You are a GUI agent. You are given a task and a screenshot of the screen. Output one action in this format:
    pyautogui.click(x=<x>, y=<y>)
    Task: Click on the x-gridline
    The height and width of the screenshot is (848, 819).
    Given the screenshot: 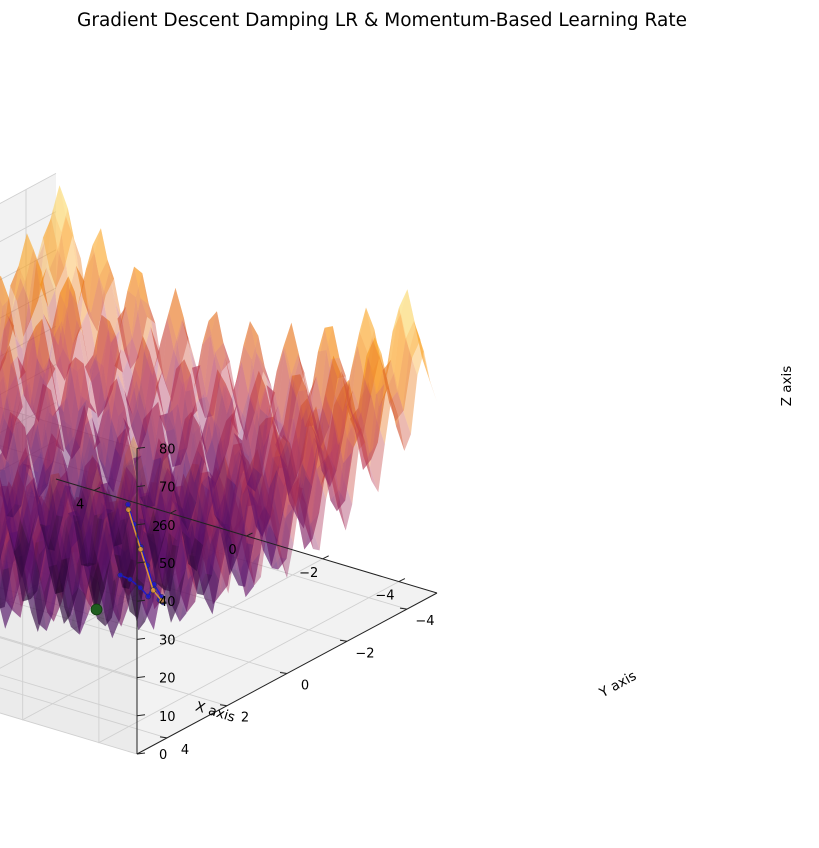 What is the action you would take?
    pyautogui.click(x=85, y=559)
    